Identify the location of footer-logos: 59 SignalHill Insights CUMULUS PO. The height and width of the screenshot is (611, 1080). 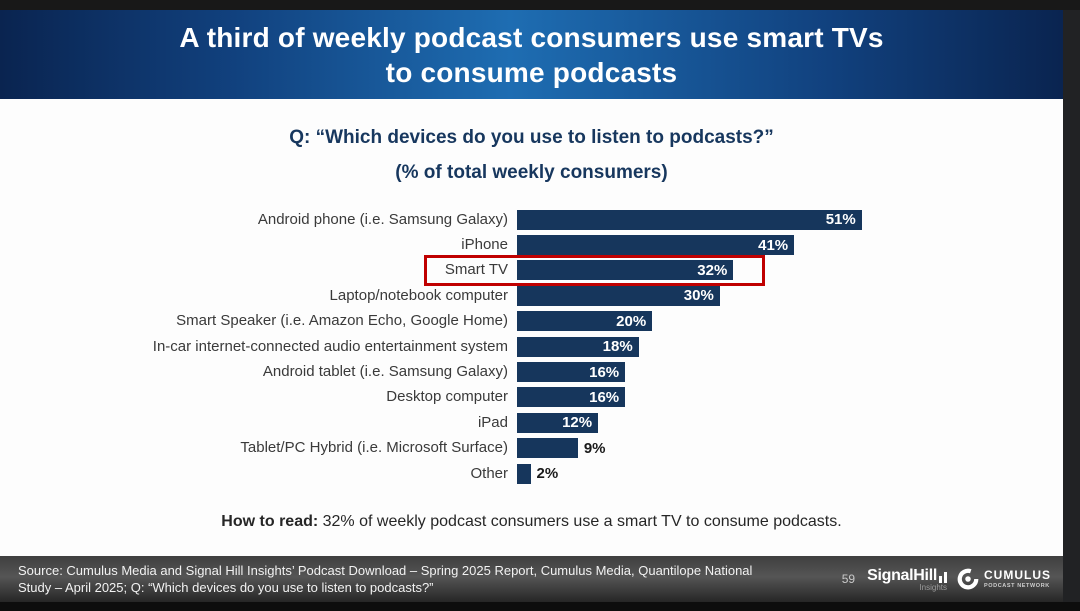
(946, 579).